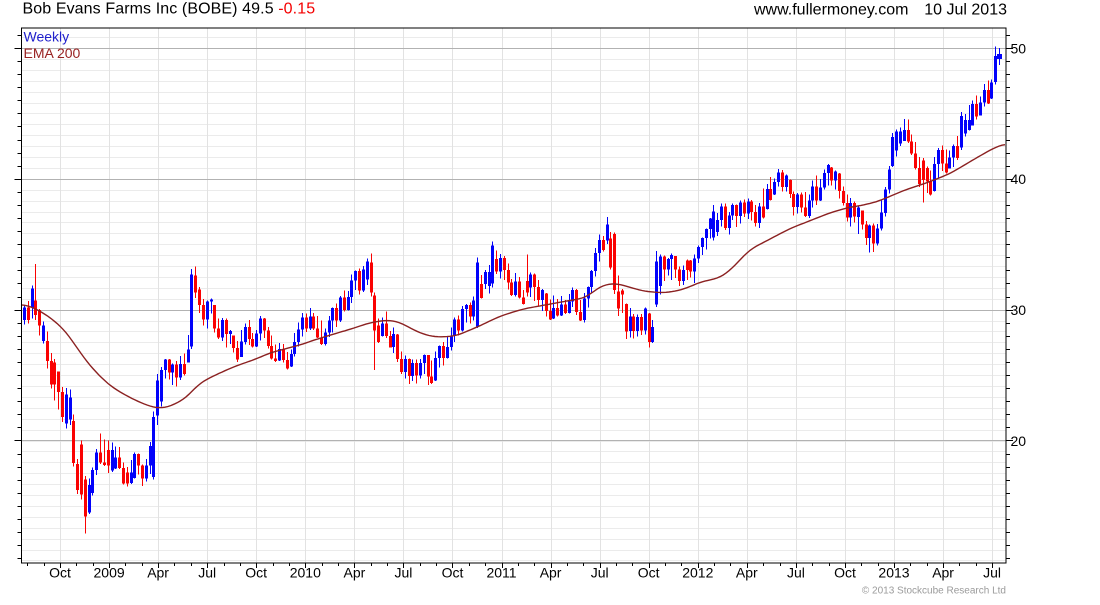 The image size is (1100, 605). Describe the element at coordinates (52, 53) in the screenshot. I see `svg-text: EMA 200` at that location.